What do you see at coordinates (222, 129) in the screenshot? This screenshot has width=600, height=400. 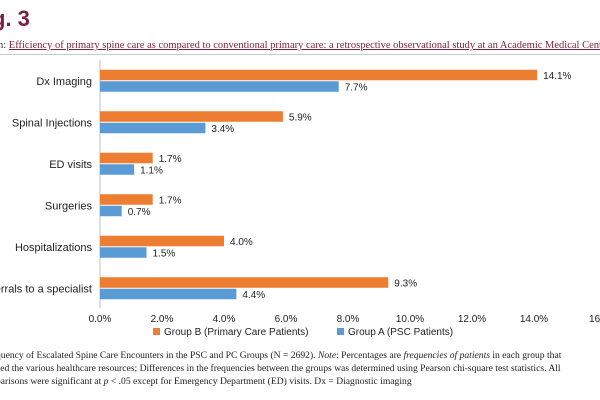 I see `data-label: 3.4%` at bounding box center [222, 129].